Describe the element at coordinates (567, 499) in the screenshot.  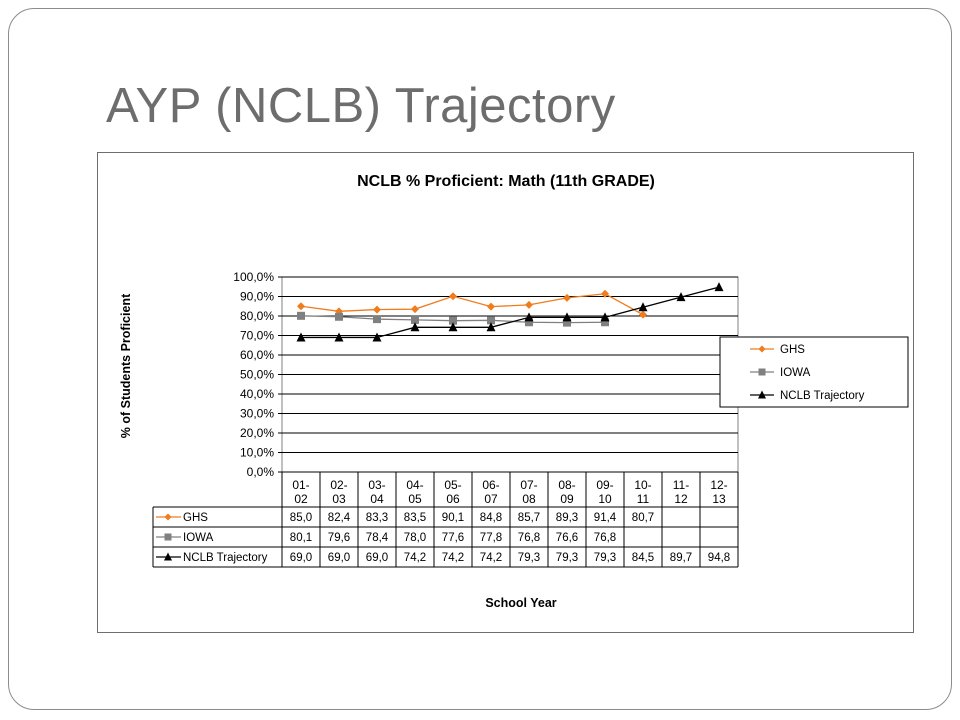
I see `x-tick-label: 09` at that location.